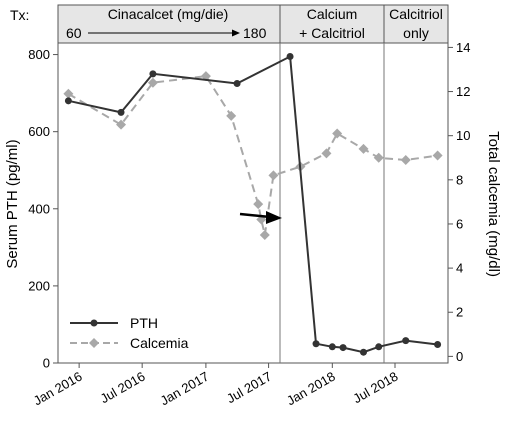 This screenshot has height=429, width=506. I want to click on dose-end-label: 180, so click(255, 33).